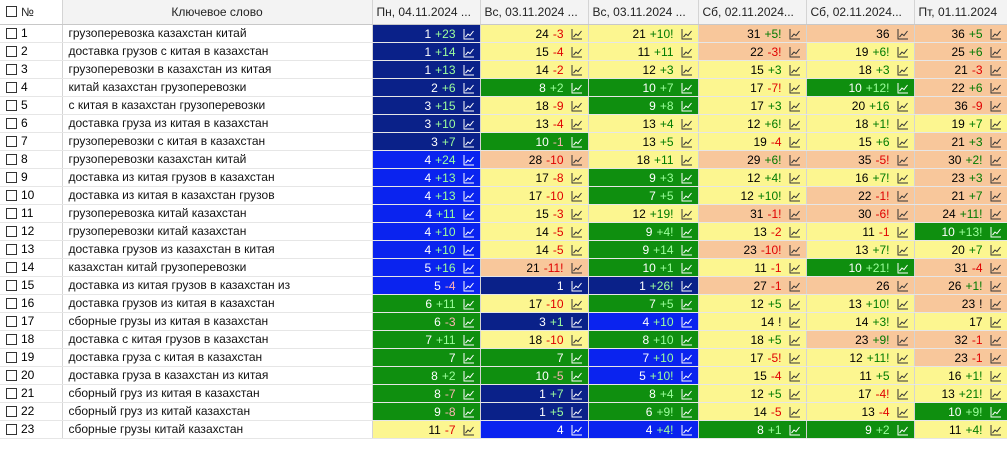 This screenshot has width=1007, height=455. What do you see at coordinates (217, 231) in the screenshot?
I see `keyword-cell: грузоперевозки китай казахстан` at bounding box center [217, 231].